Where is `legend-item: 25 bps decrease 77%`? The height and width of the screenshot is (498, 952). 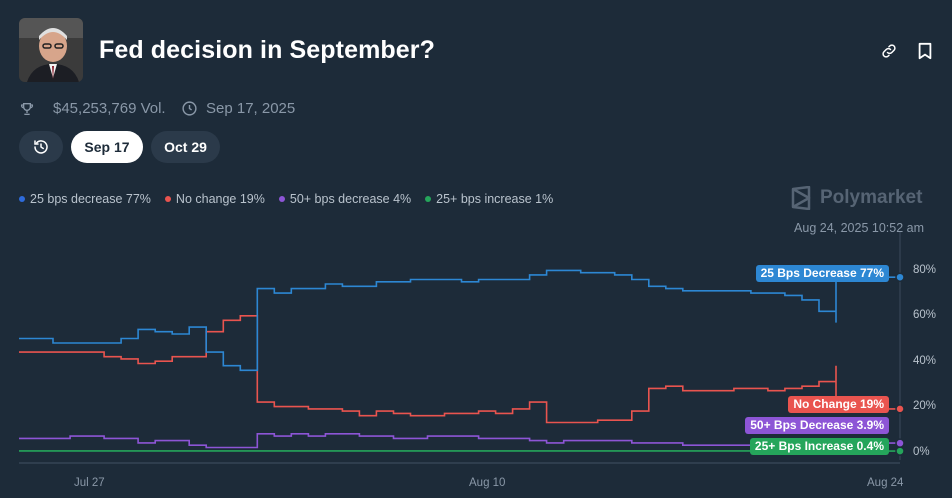
legend-item: 25 bps decrease 77% is located at coordinates (85, 199).